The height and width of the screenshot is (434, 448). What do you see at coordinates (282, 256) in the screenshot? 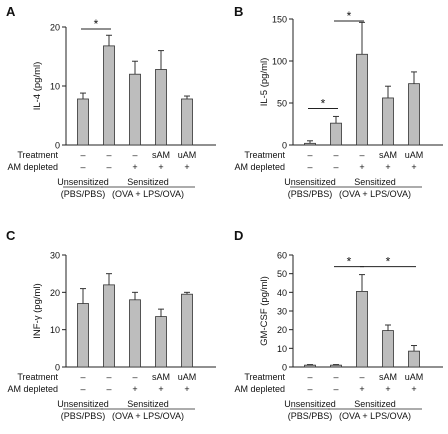
I see `y-tick-label: 60` at bounding box center [282, 256].